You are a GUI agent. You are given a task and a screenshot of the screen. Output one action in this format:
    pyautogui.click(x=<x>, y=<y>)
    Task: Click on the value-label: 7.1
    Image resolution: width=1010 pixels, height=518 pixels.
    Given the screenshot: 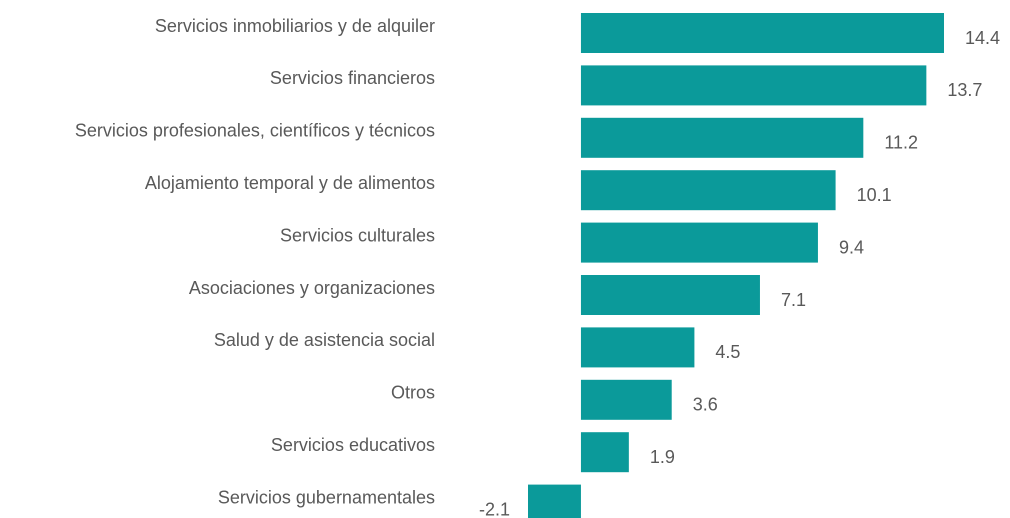 What is the action you would take?
    pyautogui.click(x=793, y=300)
    